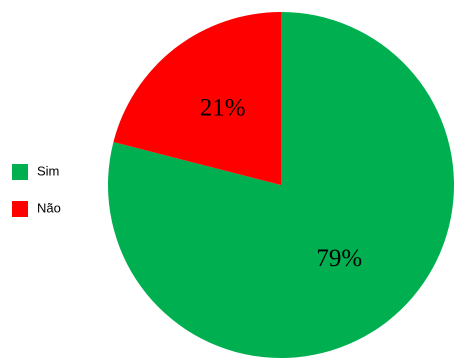 This screenshot has height=360, width=454. I want to click on legend-label: Sim, so click(48, 170).